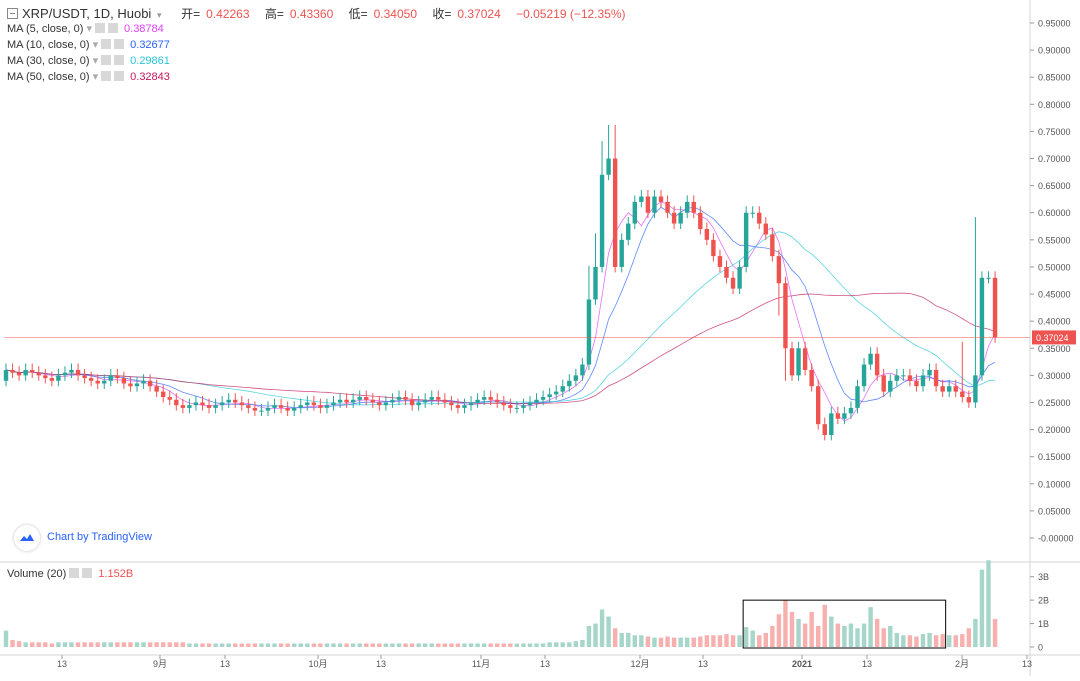  I want to click on price-tick-label: 0.05000, so click(1054, 511).